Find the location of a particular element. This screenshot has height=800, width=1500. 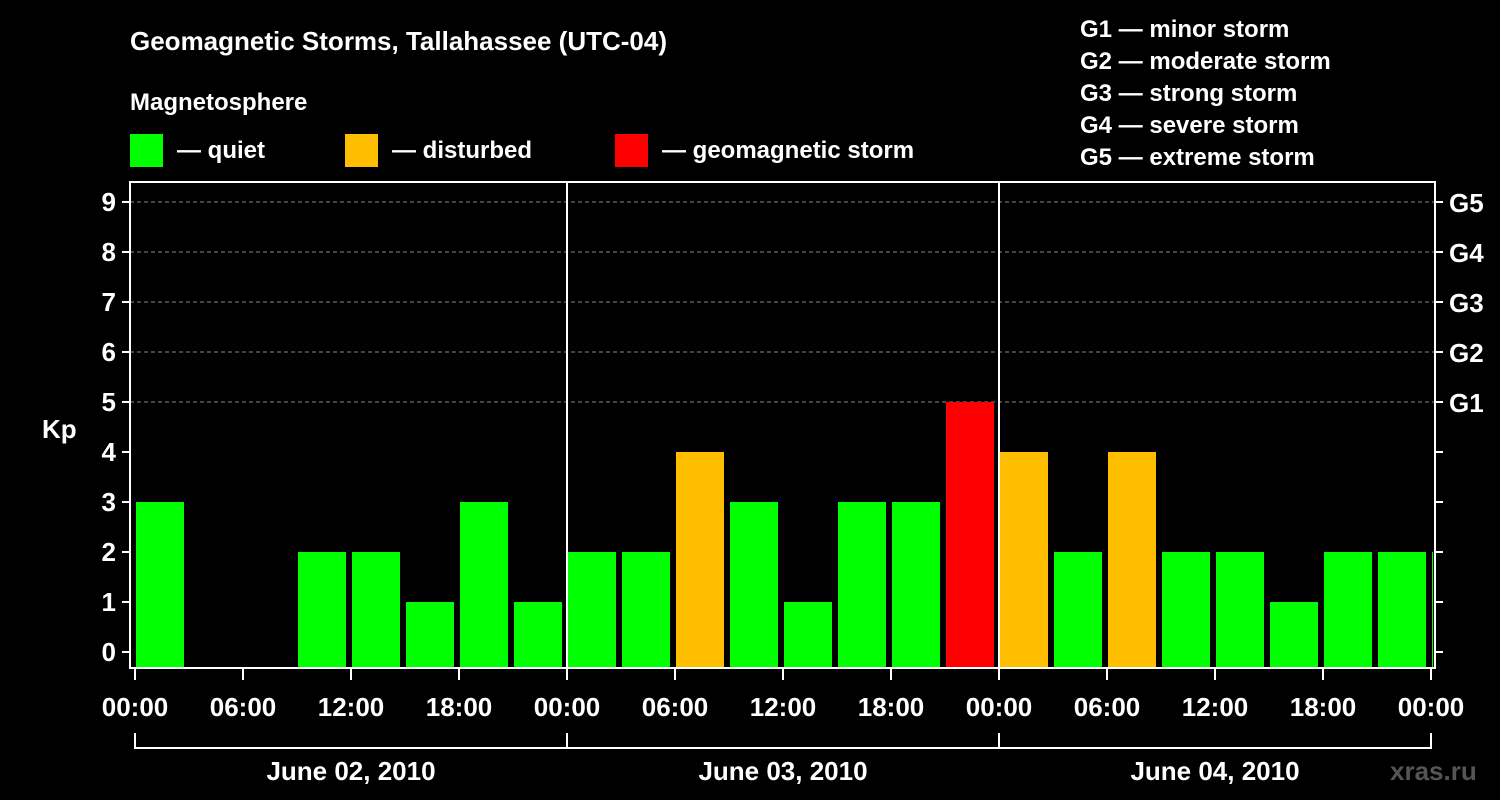

x-tick-label-1: 06:00 is located at coordinates (243, 707).